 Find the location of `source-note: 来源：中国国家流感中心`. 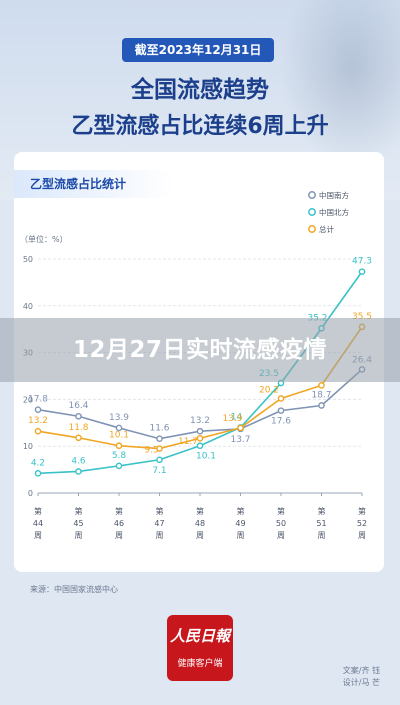

source-note: 来源：中国国家流感中心 is located at coordinates (74, 589).